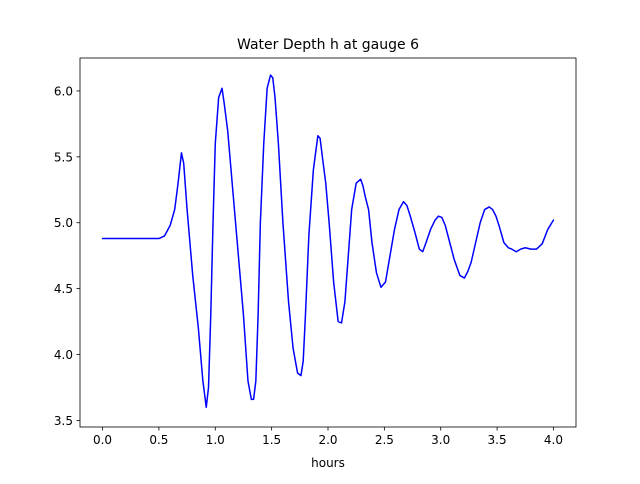 This screenshot has width=640, height=484. What do you see at coordinates (440, 440) in the screenshot?
I see `x-tick-label: 3.0` at bounding box center [440, 440].